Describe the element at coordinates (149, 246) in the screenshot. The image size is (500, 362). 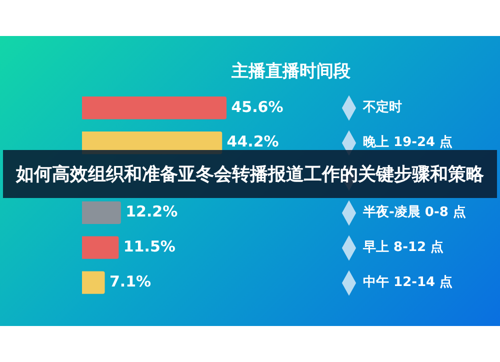
I see `data-label: 11.5%` at that location.